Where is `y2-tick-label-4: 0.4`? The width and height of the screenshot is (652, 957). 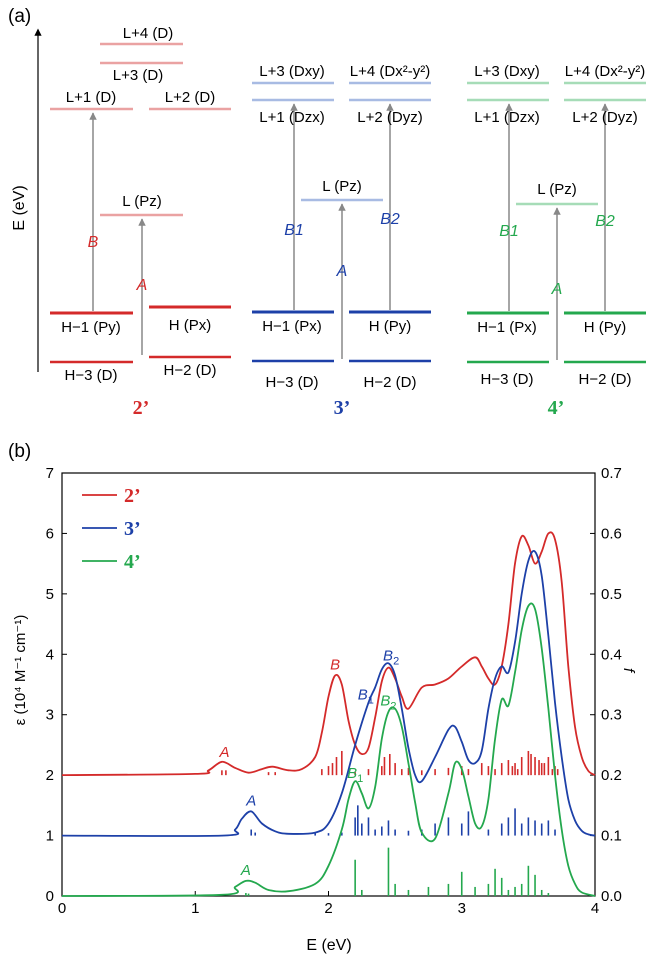 y2-tick-label-4: 0.4 is located at coordinates (611, 654).